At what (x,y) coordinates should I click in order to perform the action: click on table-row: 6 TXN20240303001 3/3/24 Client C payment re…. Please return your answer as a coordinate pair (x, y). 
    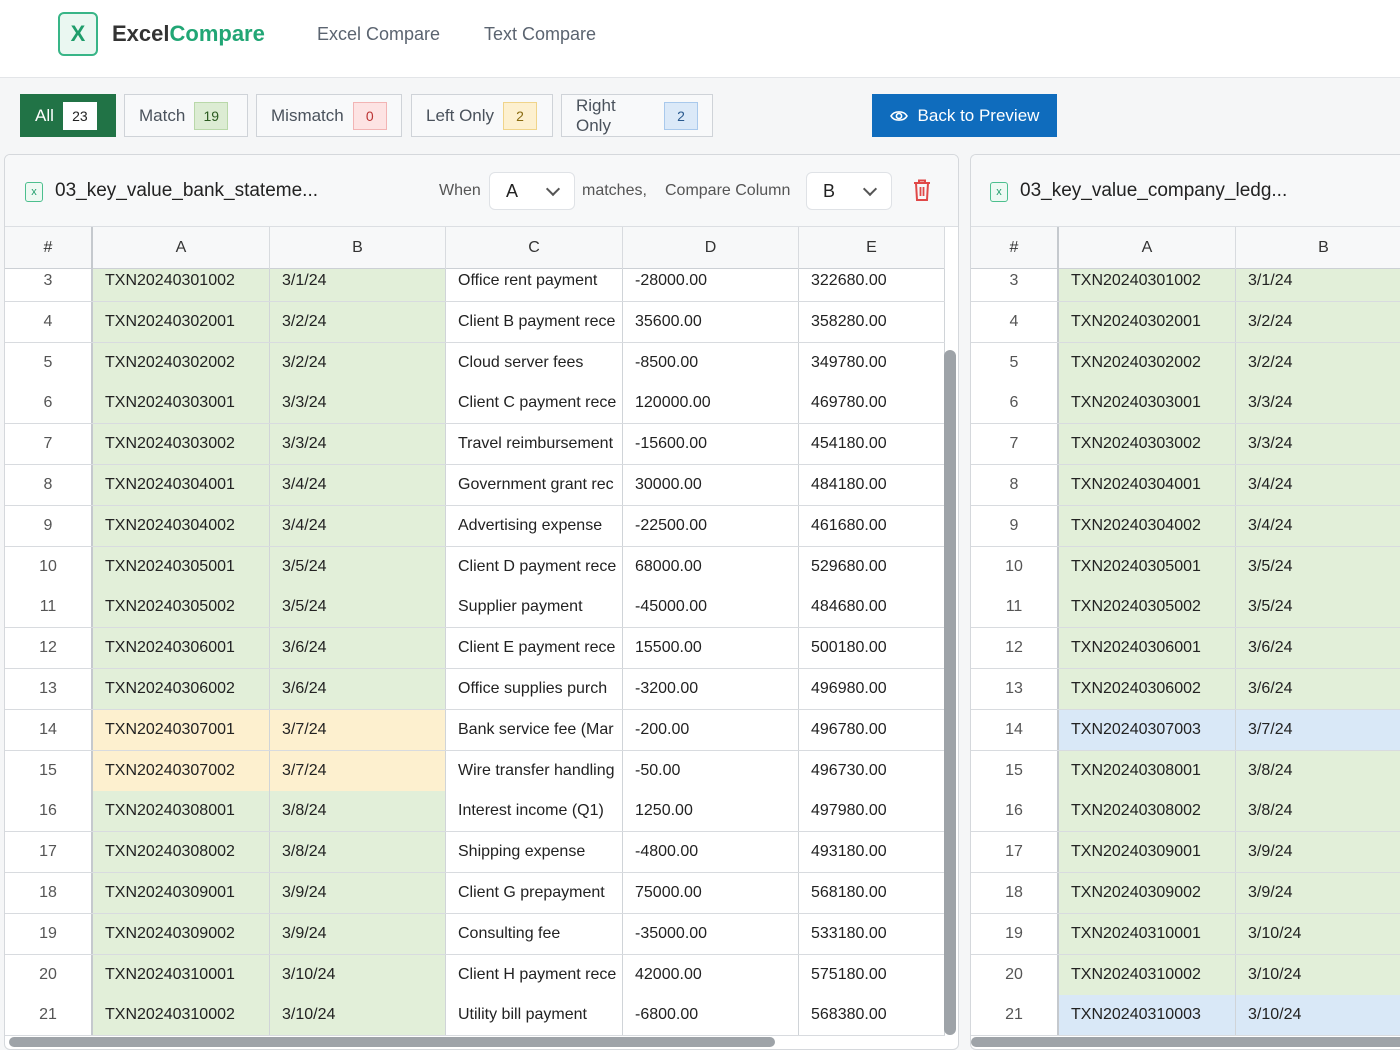
    Looking at the image, I should click on (475, 404).